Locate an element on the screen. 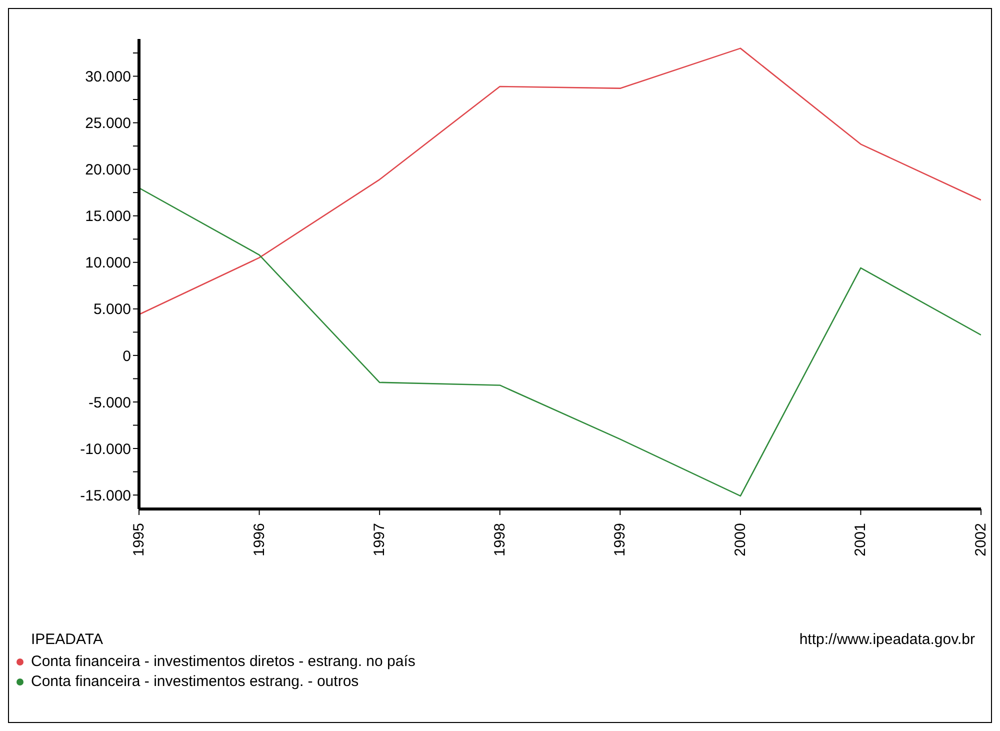 Image resolution: width=1000 pixels, height=731 pixels. x-tick-label: 2000 is located at coordinates (740, 539).